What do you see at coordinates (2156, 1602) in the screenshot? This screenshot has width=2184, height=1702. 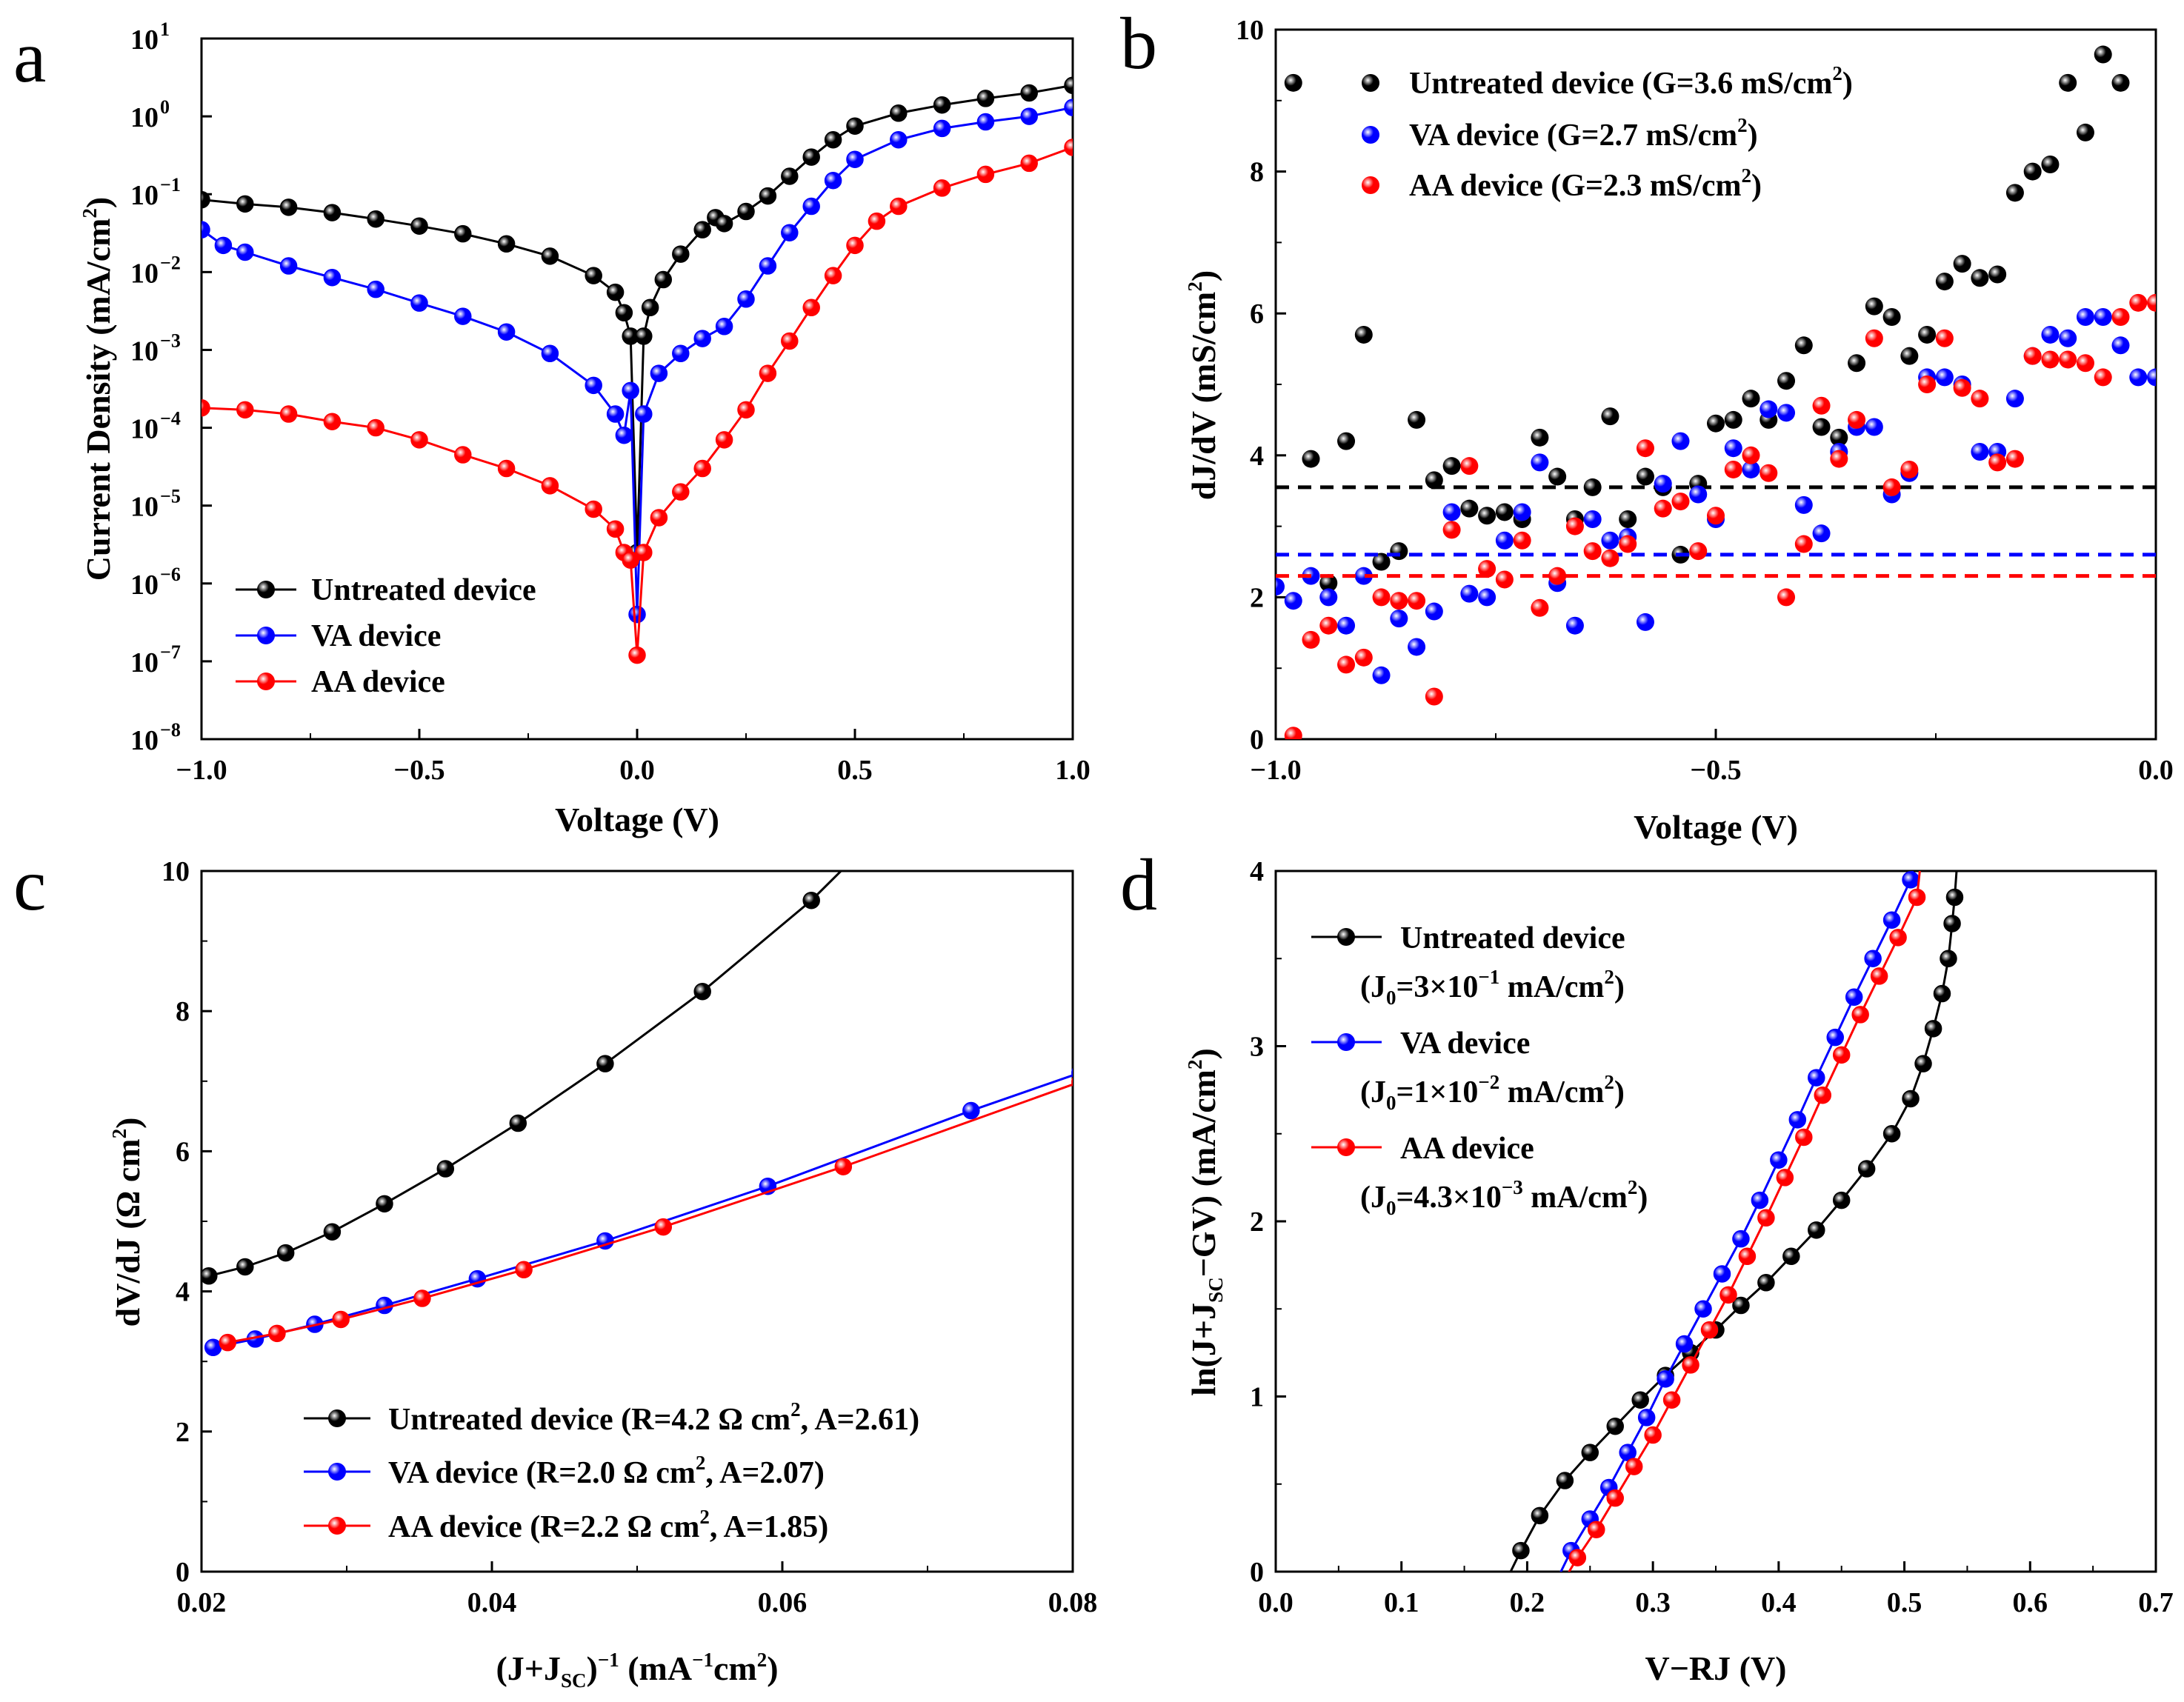 I see `xtick-label: 0.7` at bounding box center [2156, 1602].